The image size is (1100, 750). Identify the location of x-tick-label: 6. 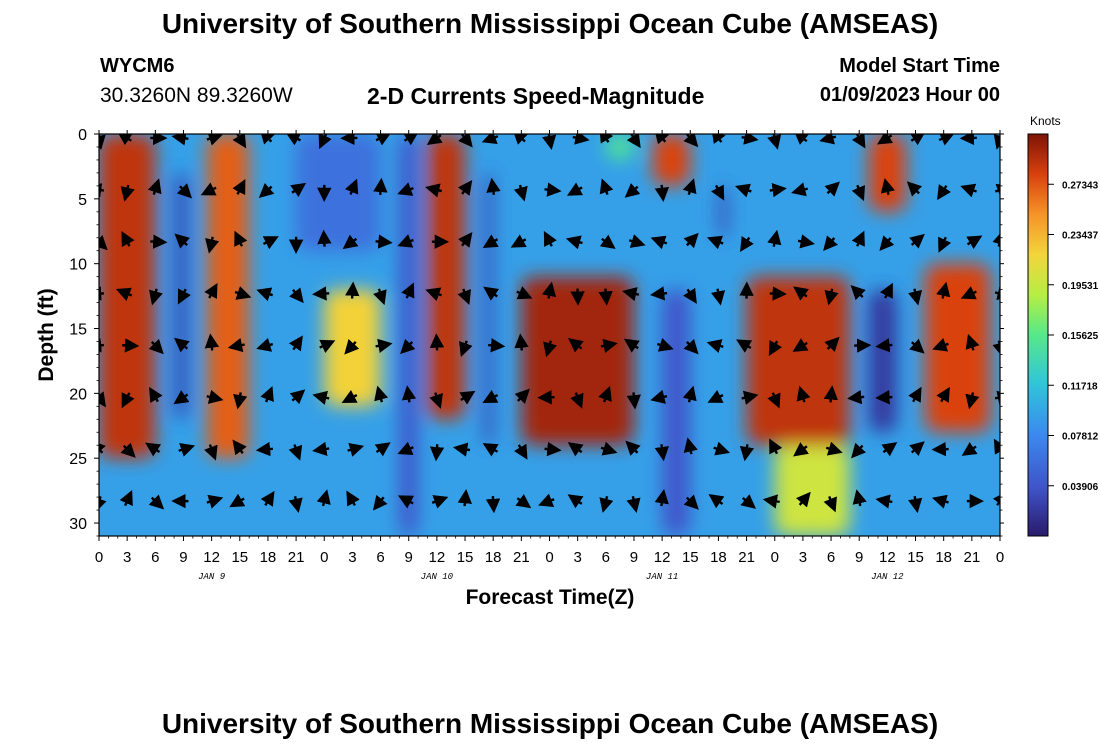
(380, 557).